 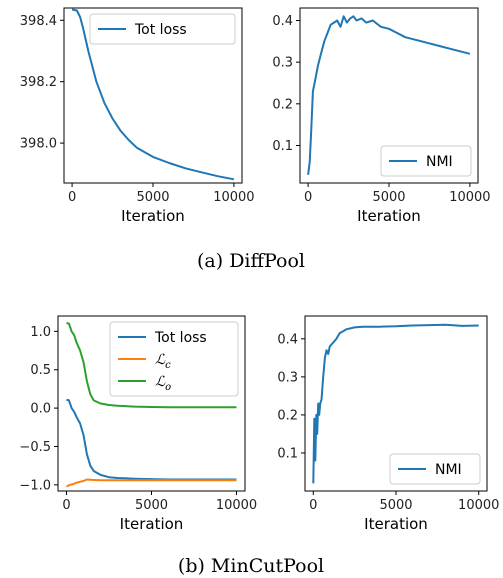 I want to click on y-tick-label: −1.0, so click(x=35, y=485).